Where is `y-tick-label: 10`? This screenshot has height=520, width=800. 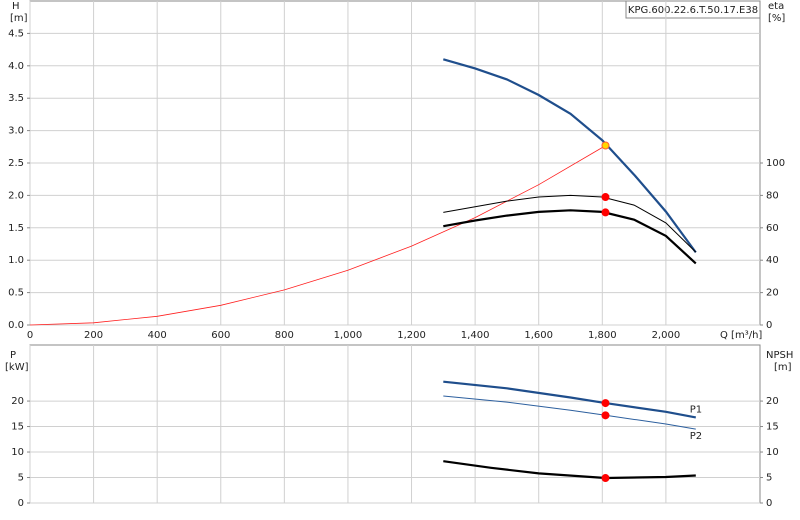
y-tick-label: 10 is located at coordinates (17, 452).